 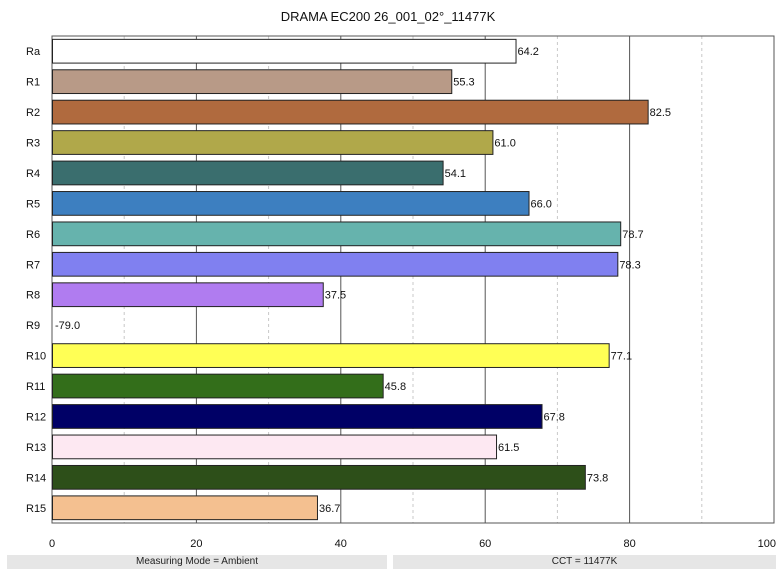 I want to click on category-label: R6, so click(x=33, y=235).